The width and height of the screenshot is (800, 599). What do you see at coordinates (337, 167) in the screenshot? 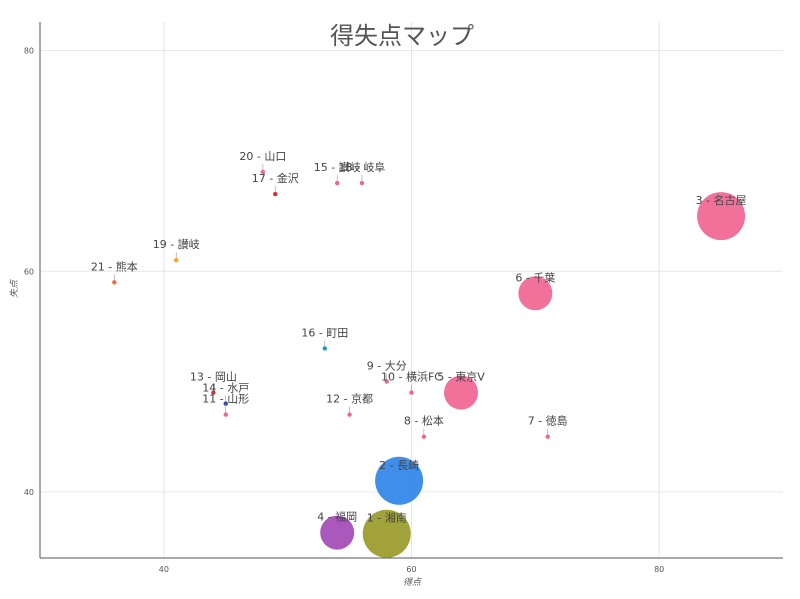
I see `data-label-15: 15 - 讃岐` at bounding box center [337, 167].